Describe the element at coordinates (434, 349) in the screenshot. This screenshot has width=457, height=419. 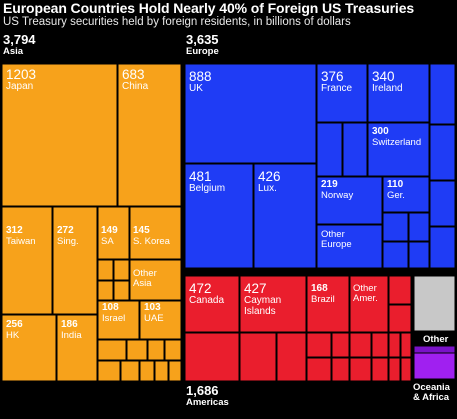
I see `oceania-africa-minor-rect` at that location.